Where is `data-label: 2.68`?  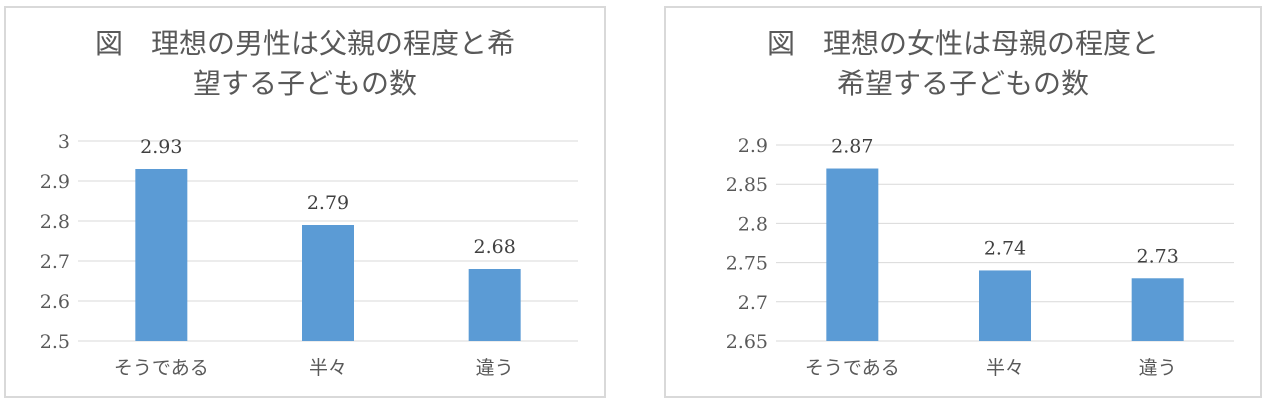 data-label: 2.68 is located at coordinates (495, 247).